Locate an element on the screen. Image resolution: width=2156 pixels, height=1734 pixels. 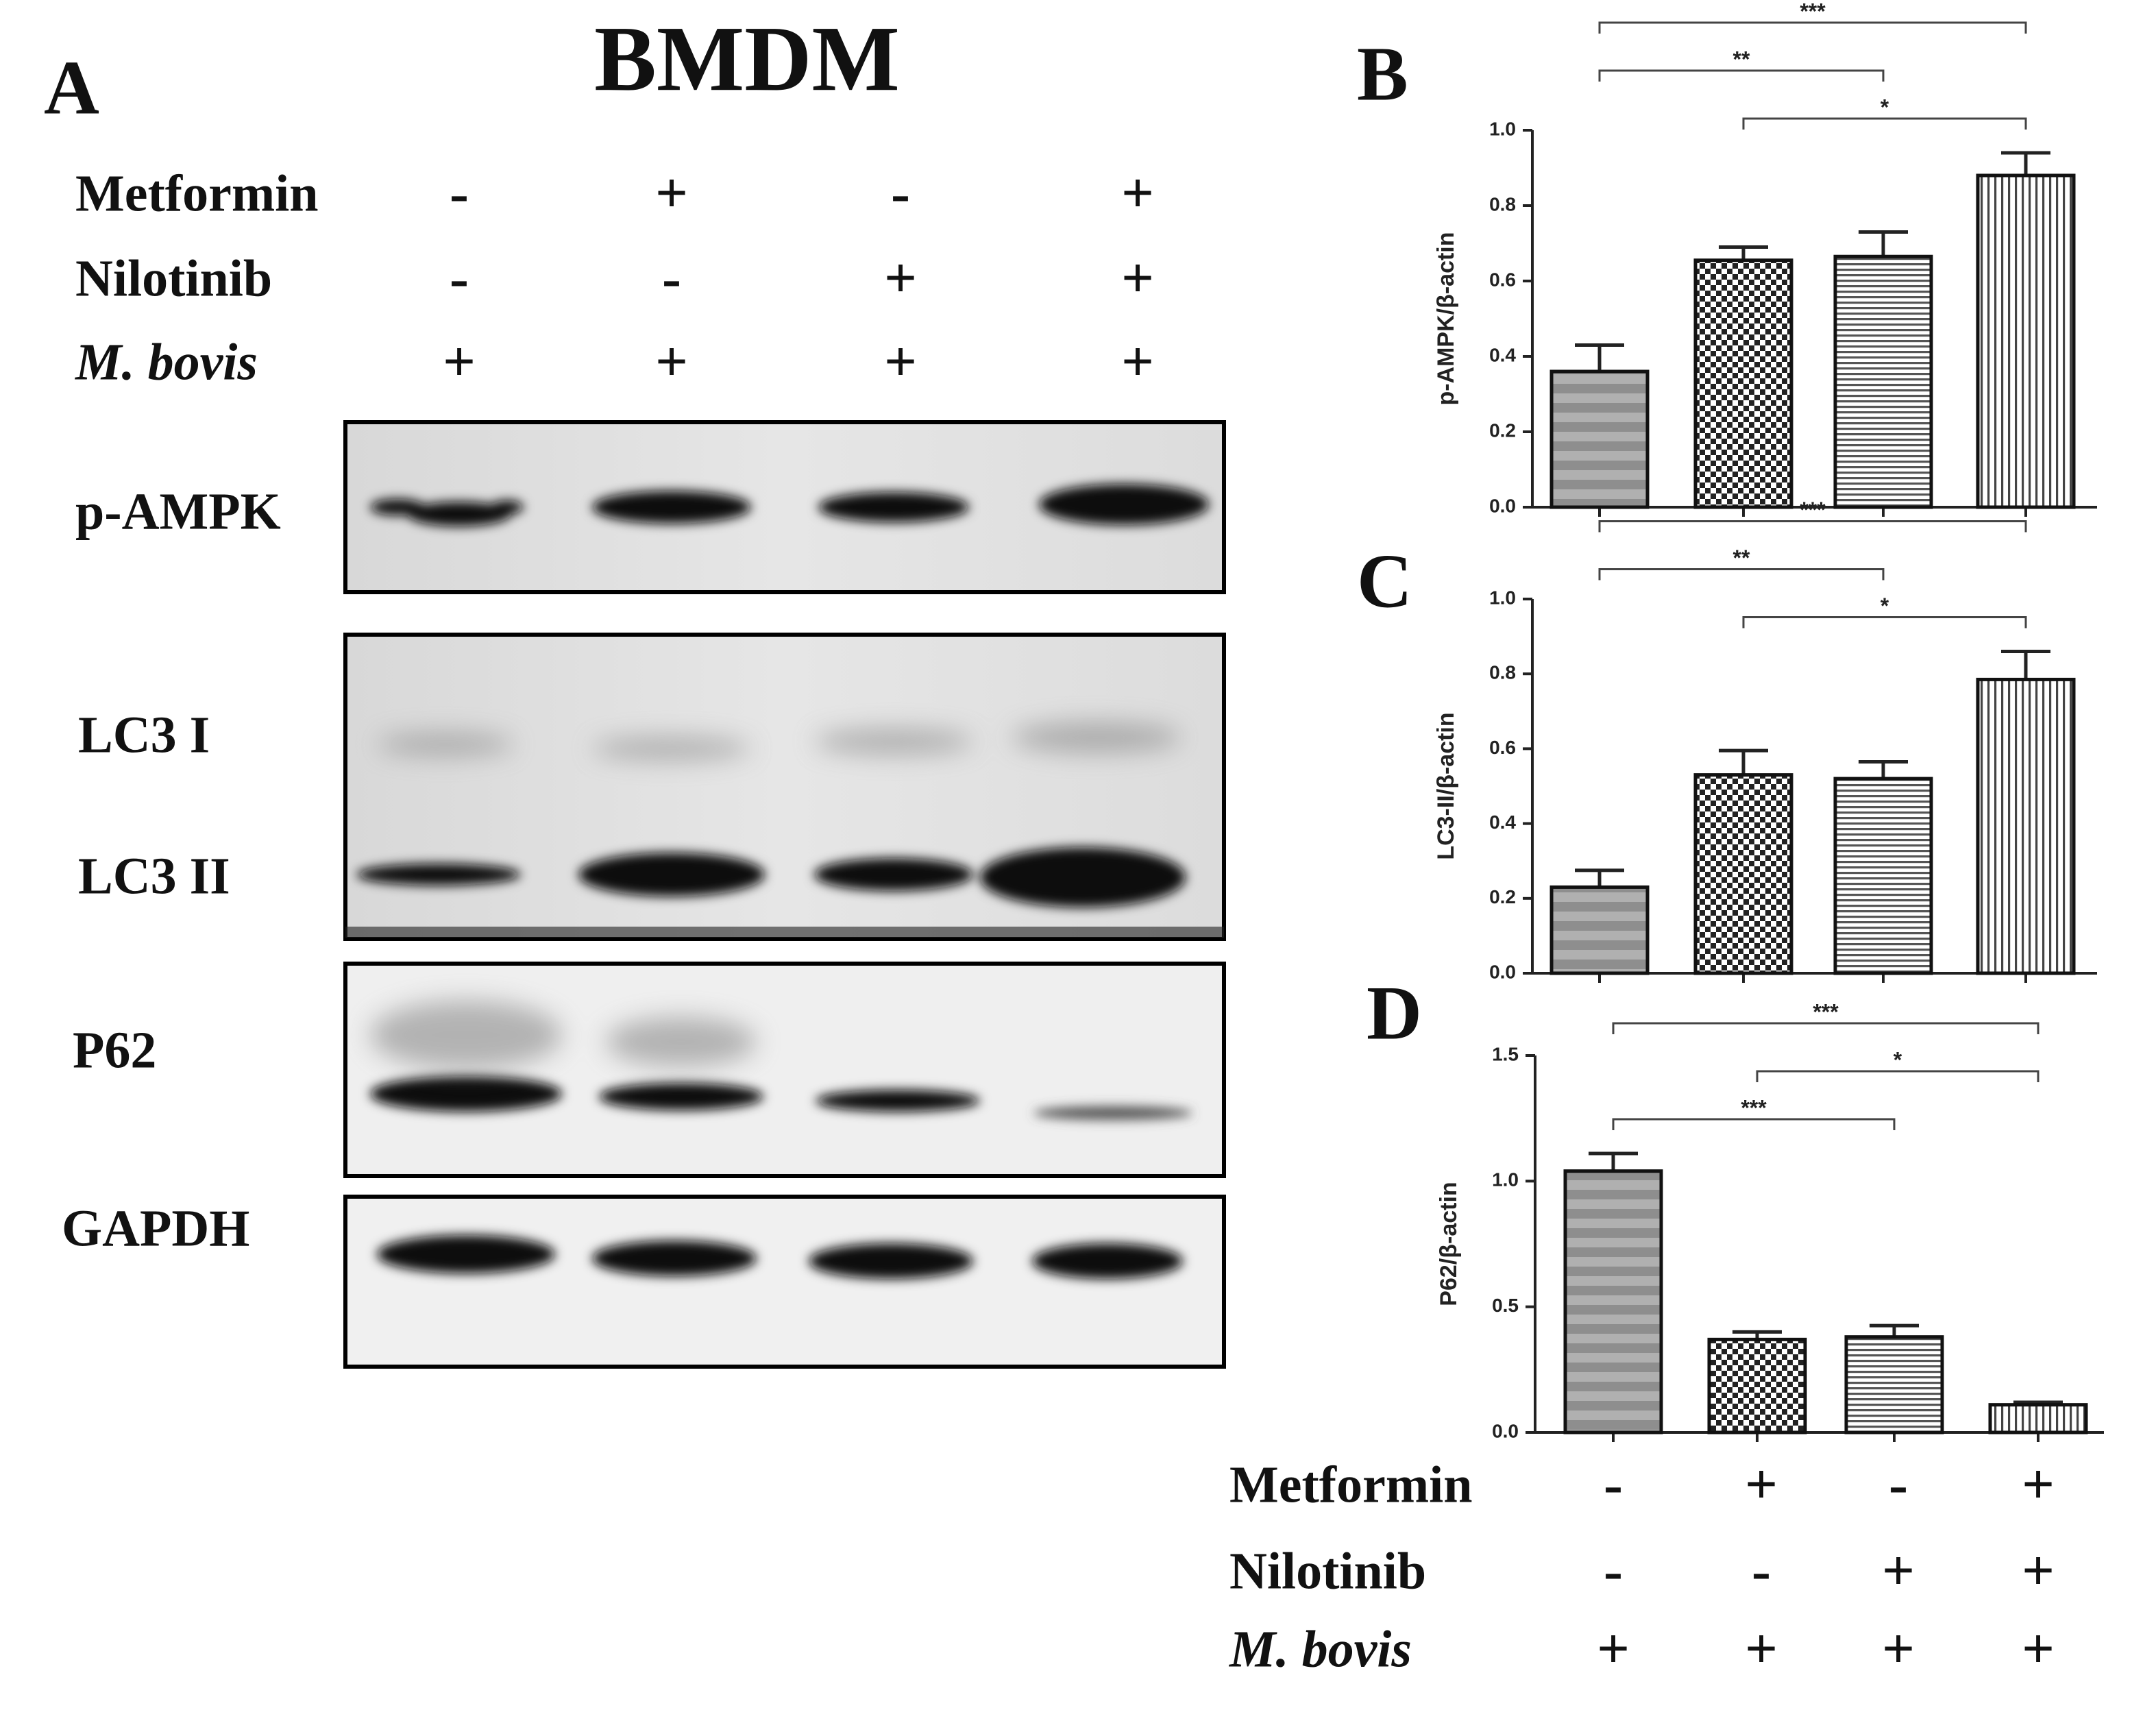
y-tick-label: 0.5 is located at coordinates (1505, 1305).